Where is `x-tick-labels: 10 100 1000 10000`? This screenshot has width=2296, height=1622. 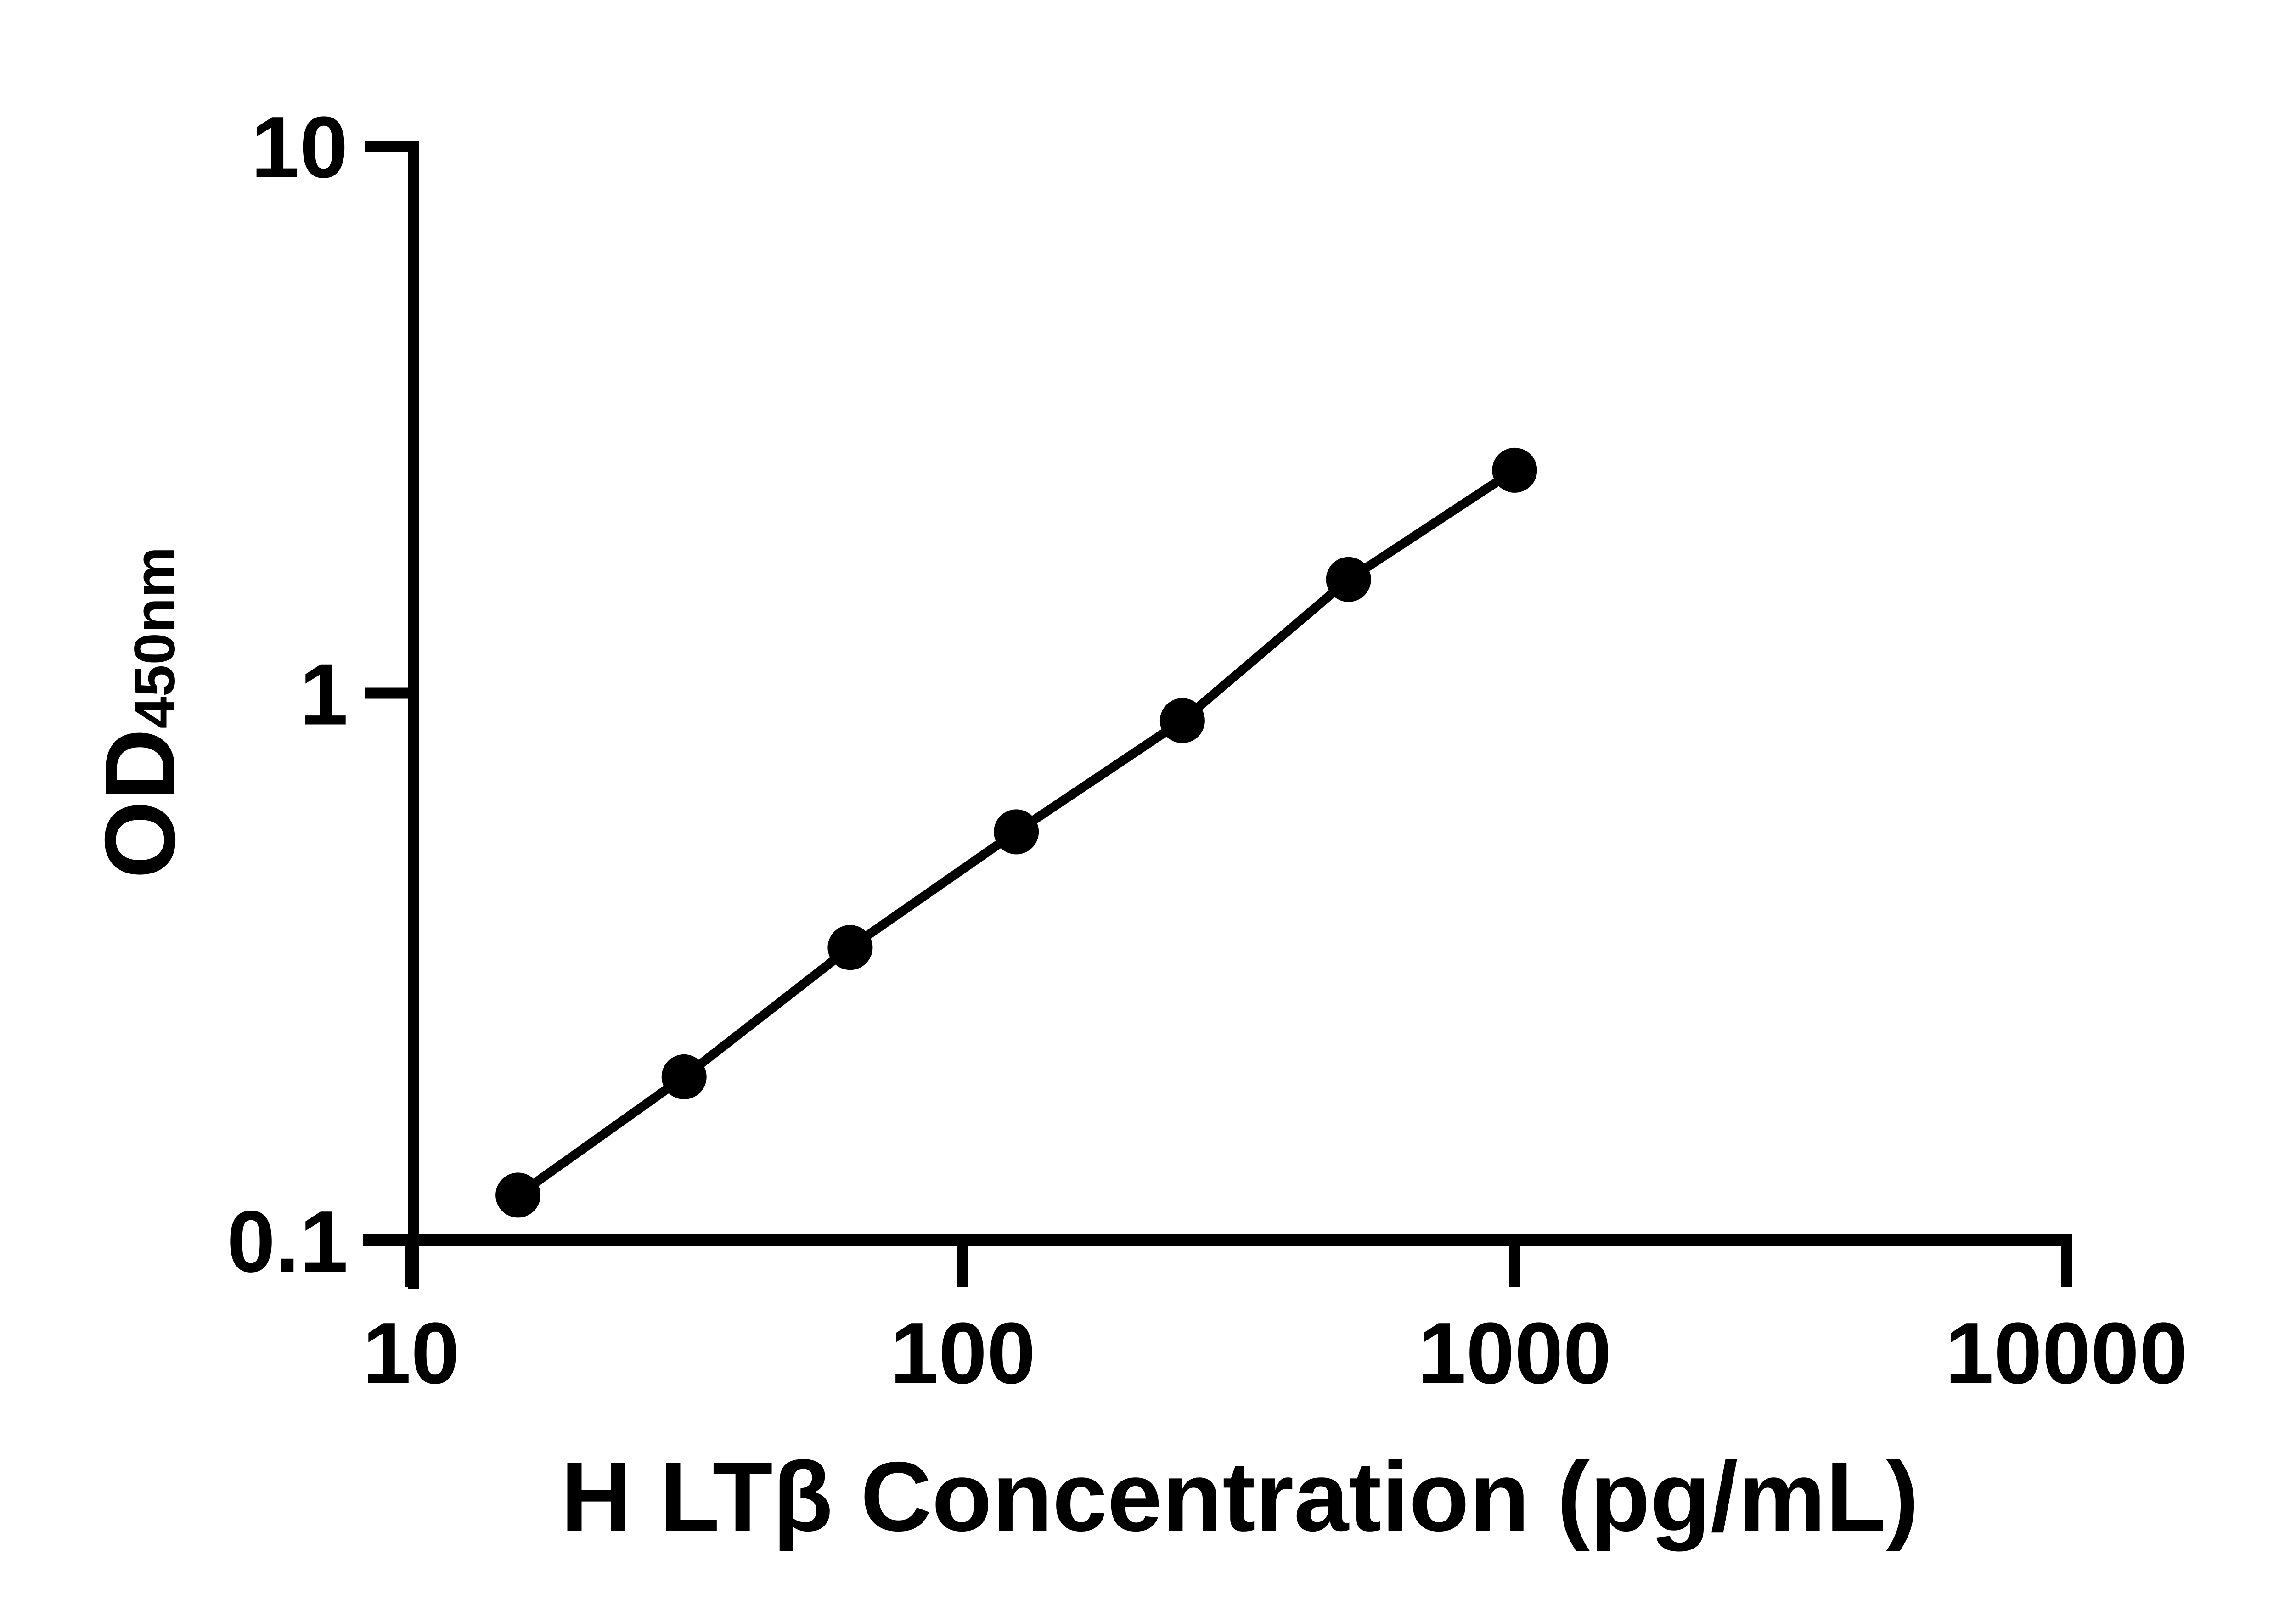 x-tick-labels: 10 100 1000 10000 is located at coordinates (1275, 1354).